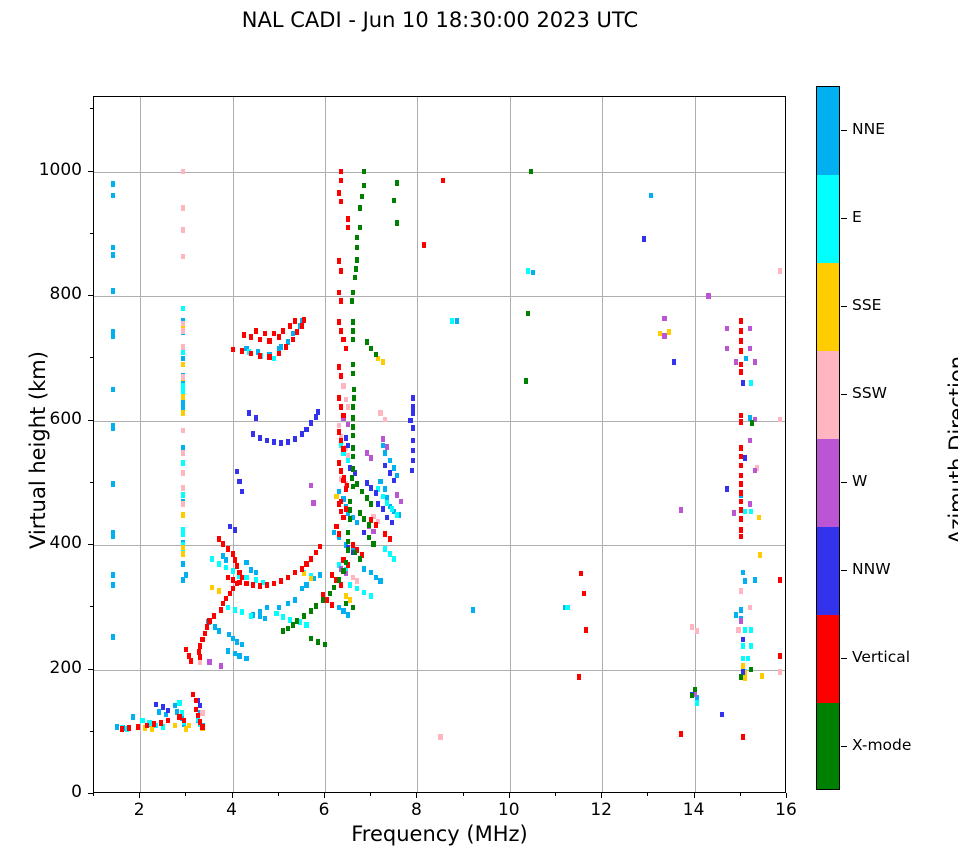  I want to click on colorbar-band-nne, so click(828, 131).